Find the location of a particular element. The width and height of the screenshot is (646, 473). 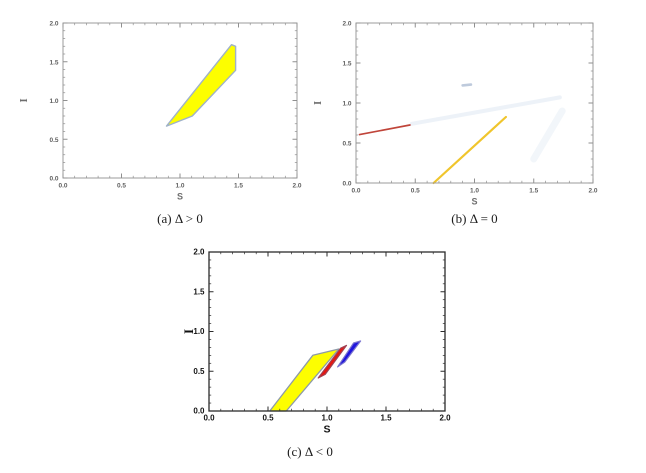

faint-dash is located at coordinates (467, 85).